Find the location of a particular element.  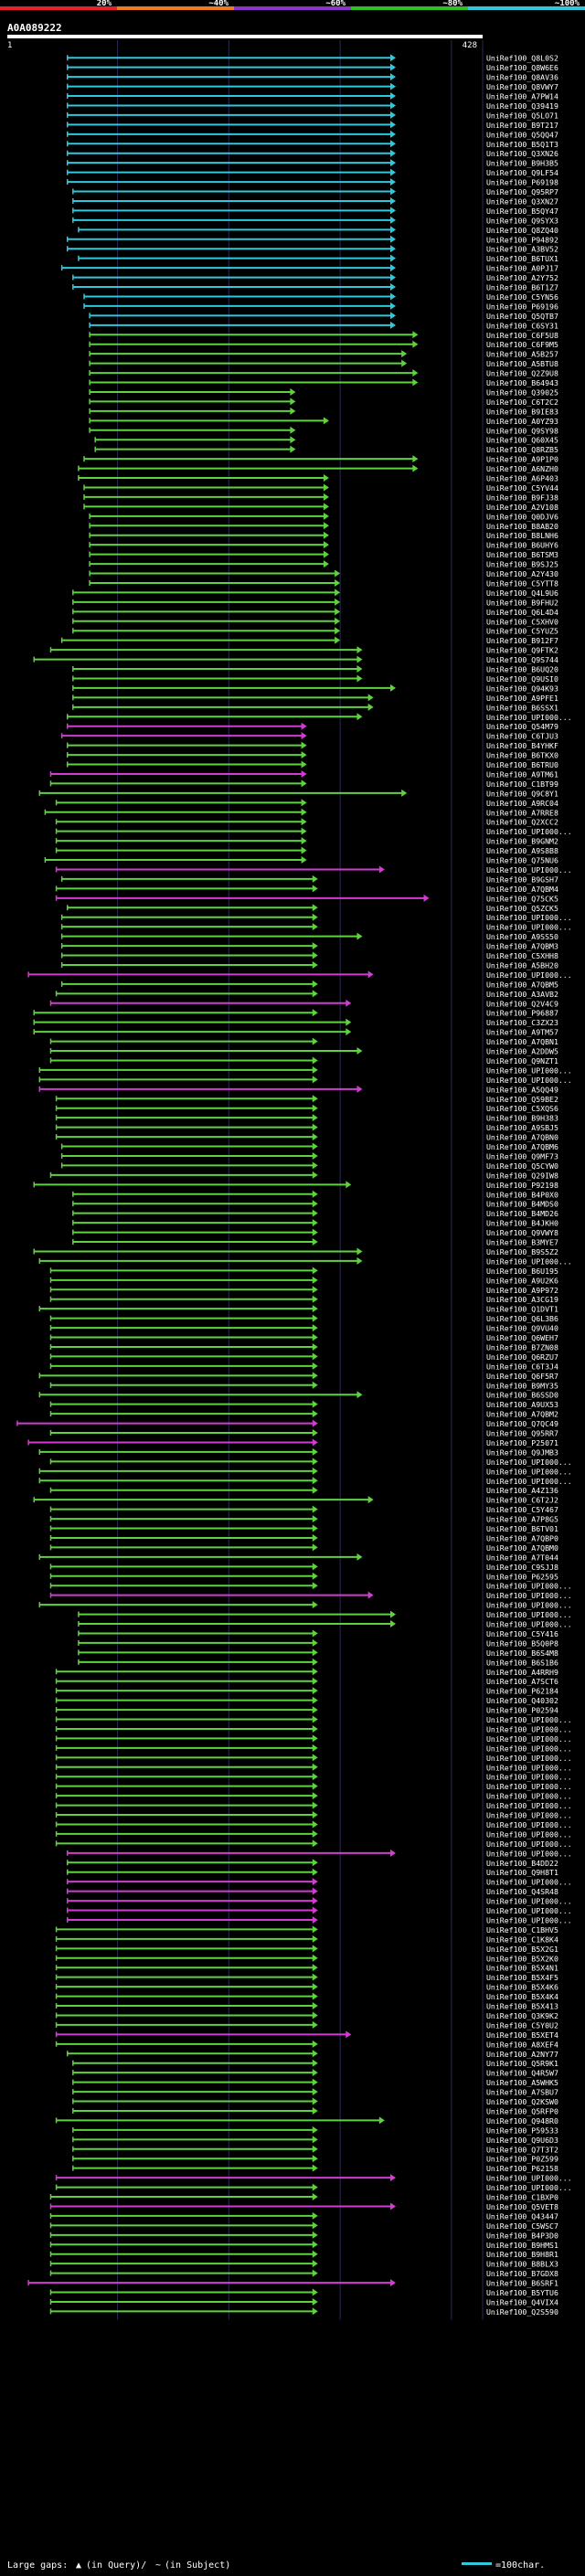

hit-label: UniRef100_Q9JMB3 is located at coordinates (522, 1452).